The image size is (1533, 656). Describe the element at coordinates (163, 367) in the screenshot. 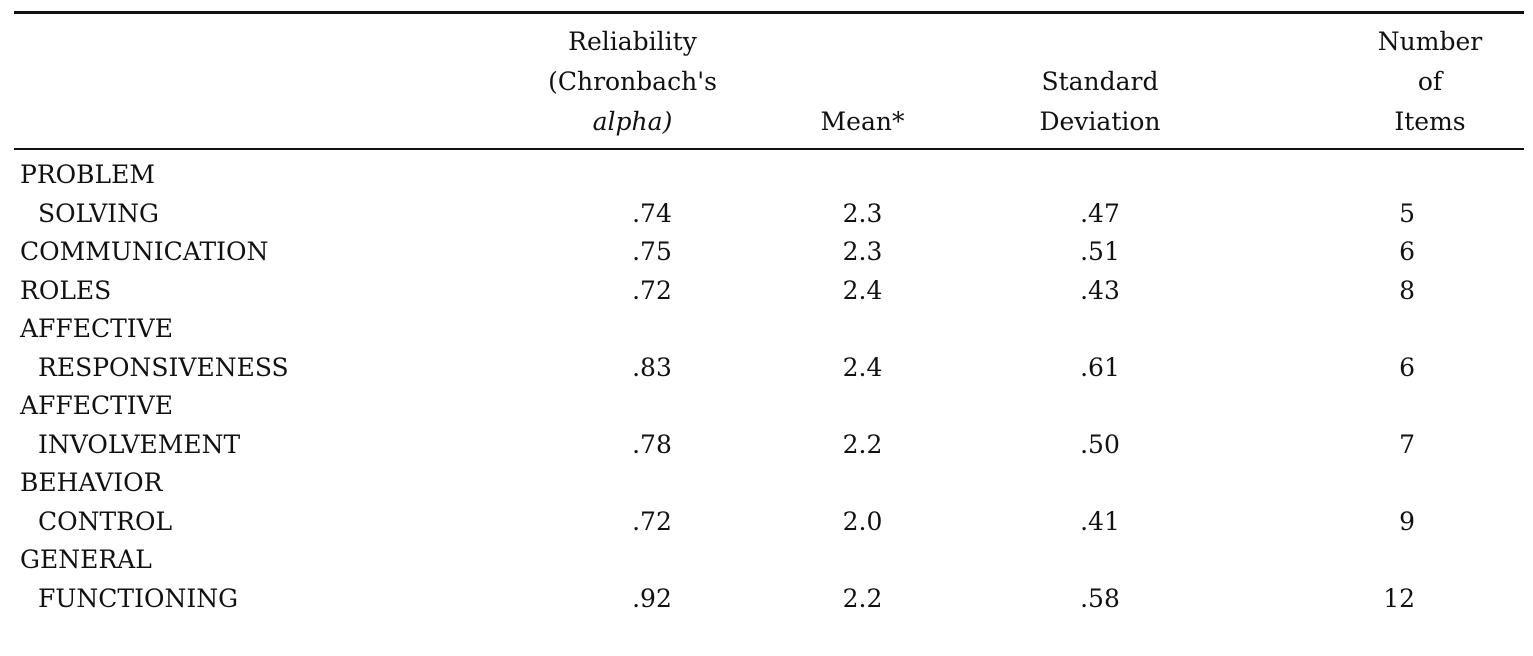

I see `row-label-line-2: RESPONSIVENESS` at that location.